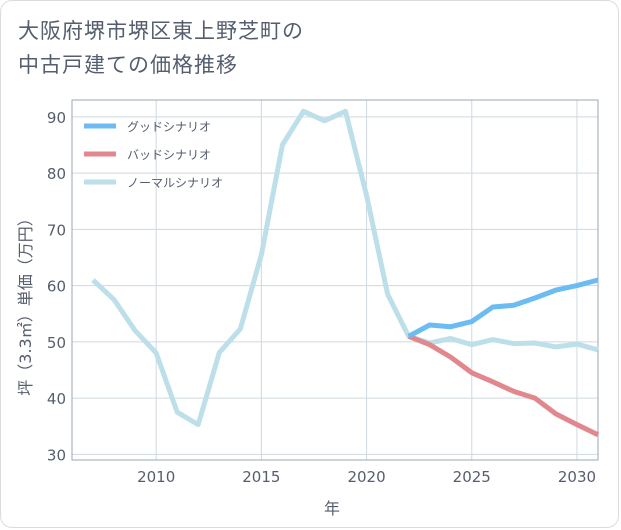 This screenshot has width=621, height=530. I want to click on y-tick-label: 40, so click(56, 399).